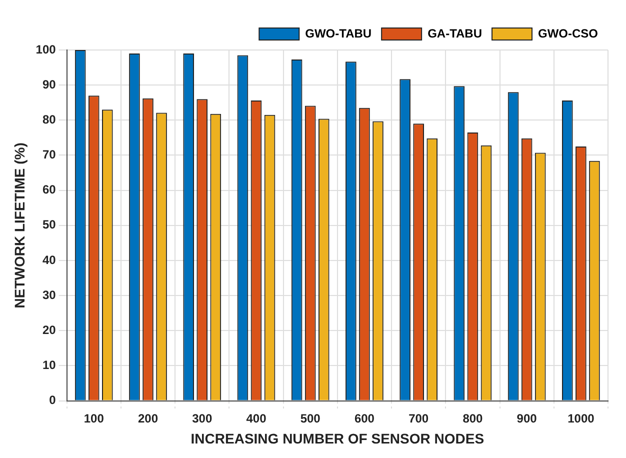 This screenshot has width=626, height=458. What do you see at coordinates (364, 418) in the screenshot?
I see `x-tick-label: 600` at bounding box center [364, 418].